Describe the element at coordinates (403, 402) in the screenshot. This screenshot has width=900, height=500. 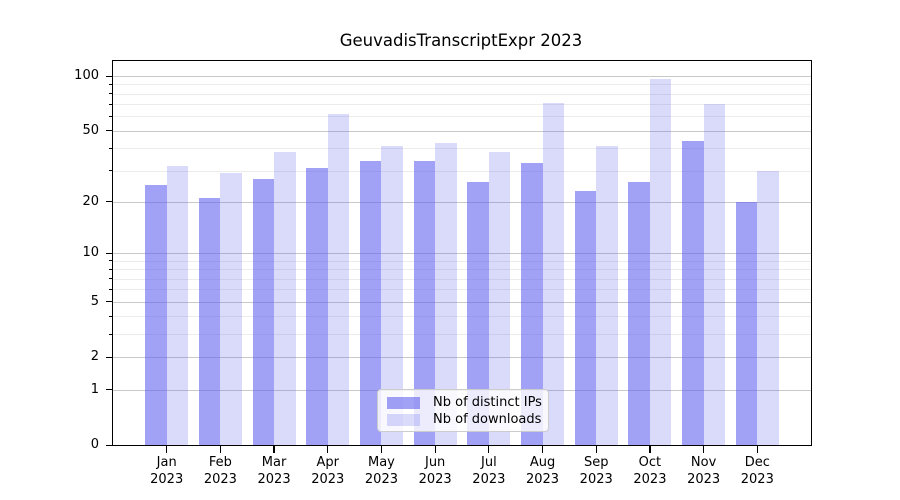
I see `legend-swatch-distinct-ips` at that location.